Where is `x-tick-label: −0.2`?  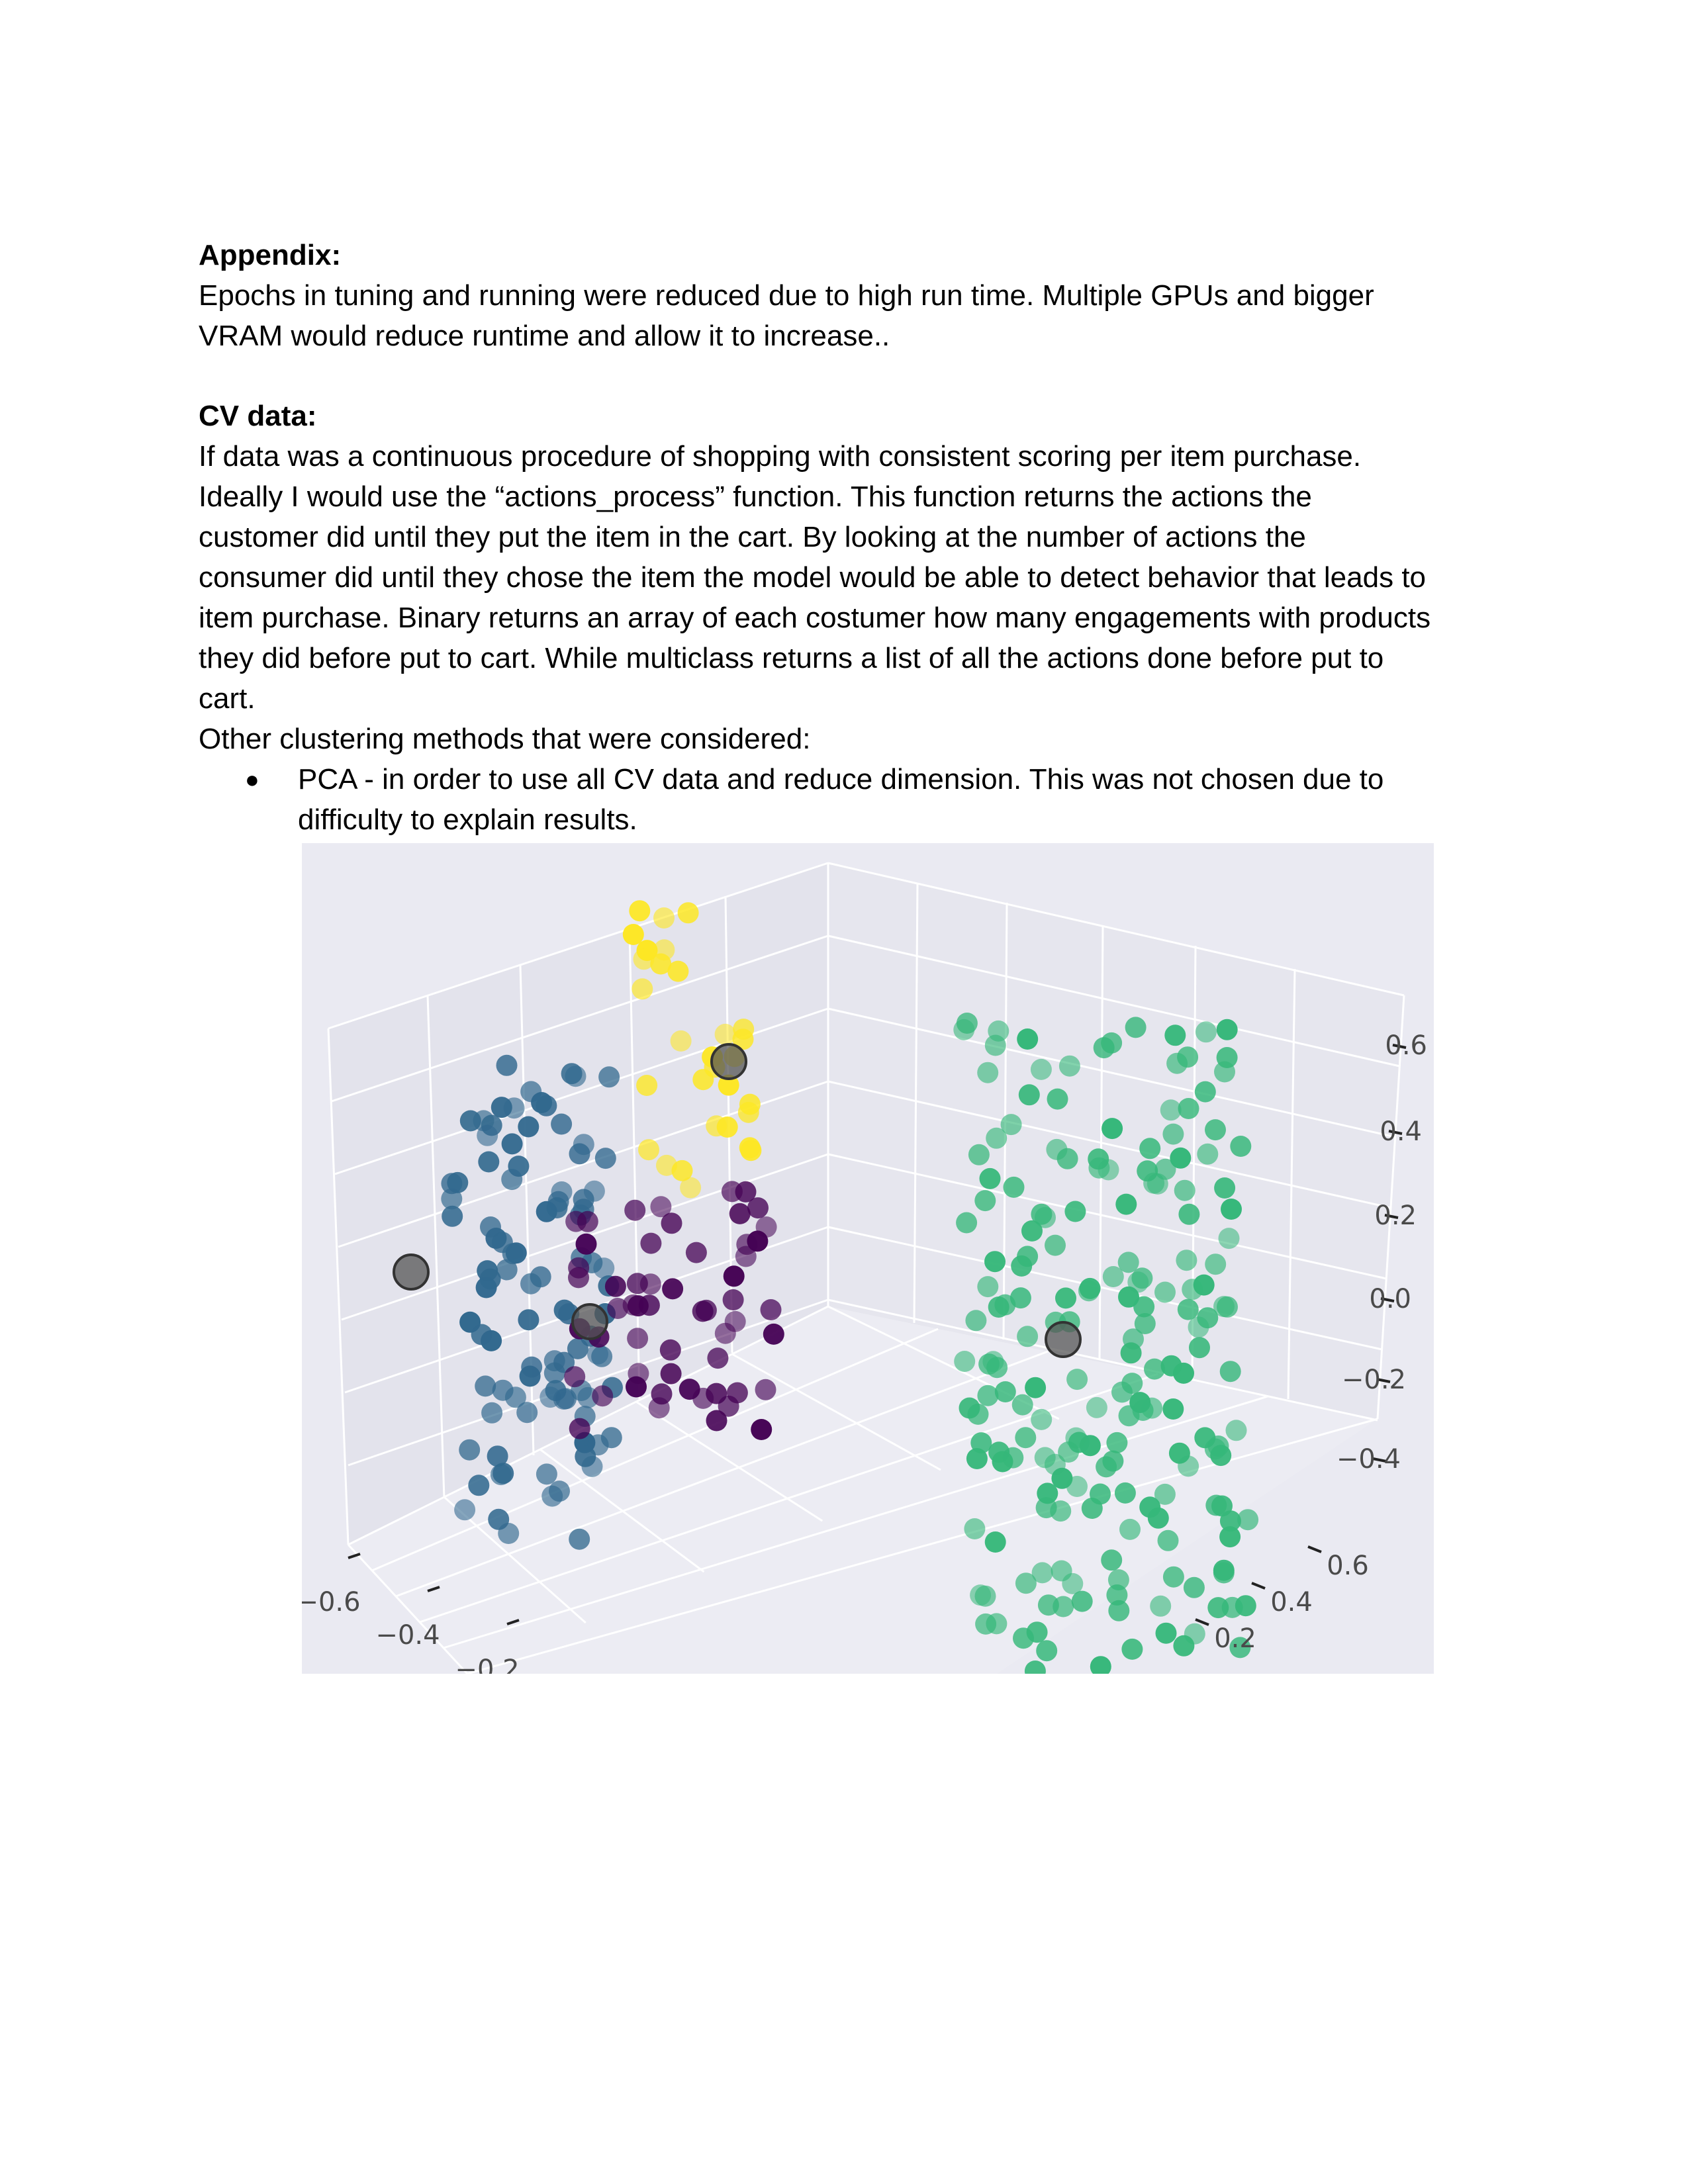 x-tick-label: −0.2 is located at coordinates (487, 1664).